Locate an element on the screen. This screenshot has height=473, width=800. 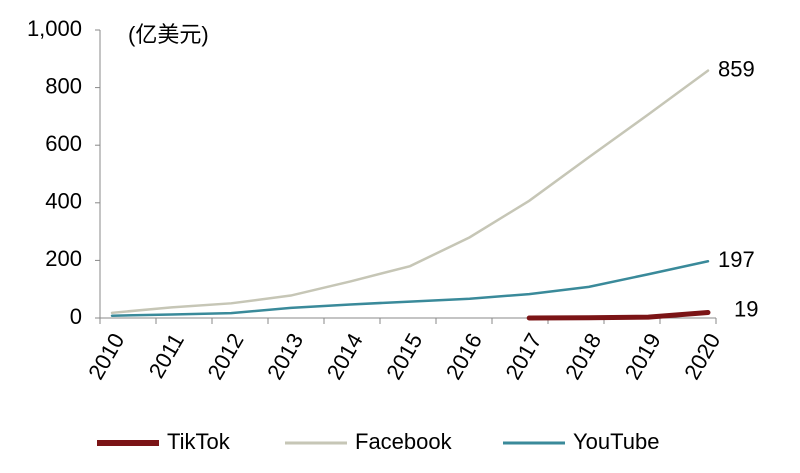
x-tick-label: 2016 is located at coordinates (464, 356).